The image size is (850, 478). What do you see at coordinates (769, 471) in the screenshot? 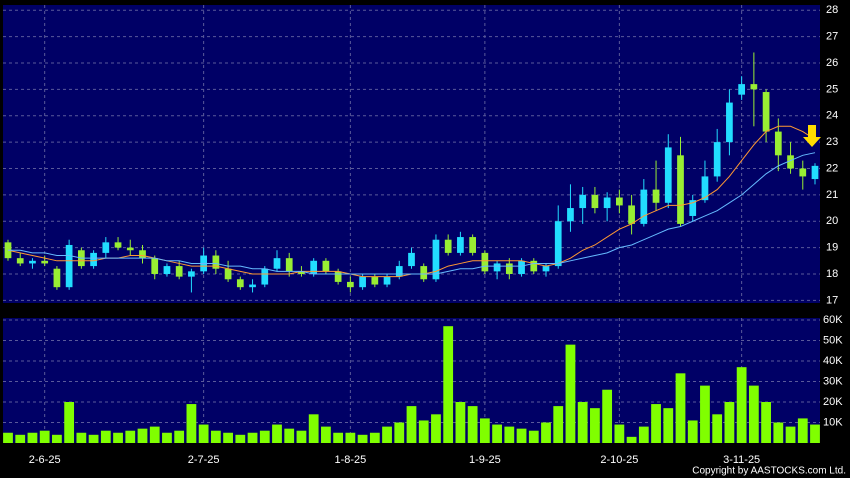
I see `copyright: Copyright by AASTOCKS.com Ltd.` at bounding box center [769, 471].